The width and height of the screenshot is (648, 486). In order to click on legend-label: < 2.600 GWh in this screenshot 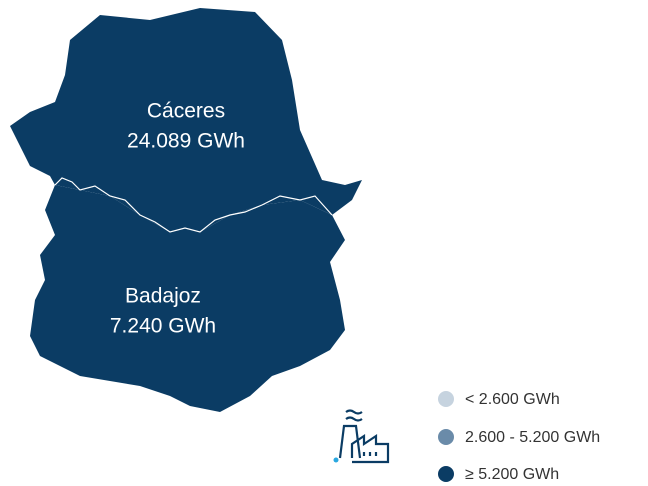, I will do `click(512, 399)`.